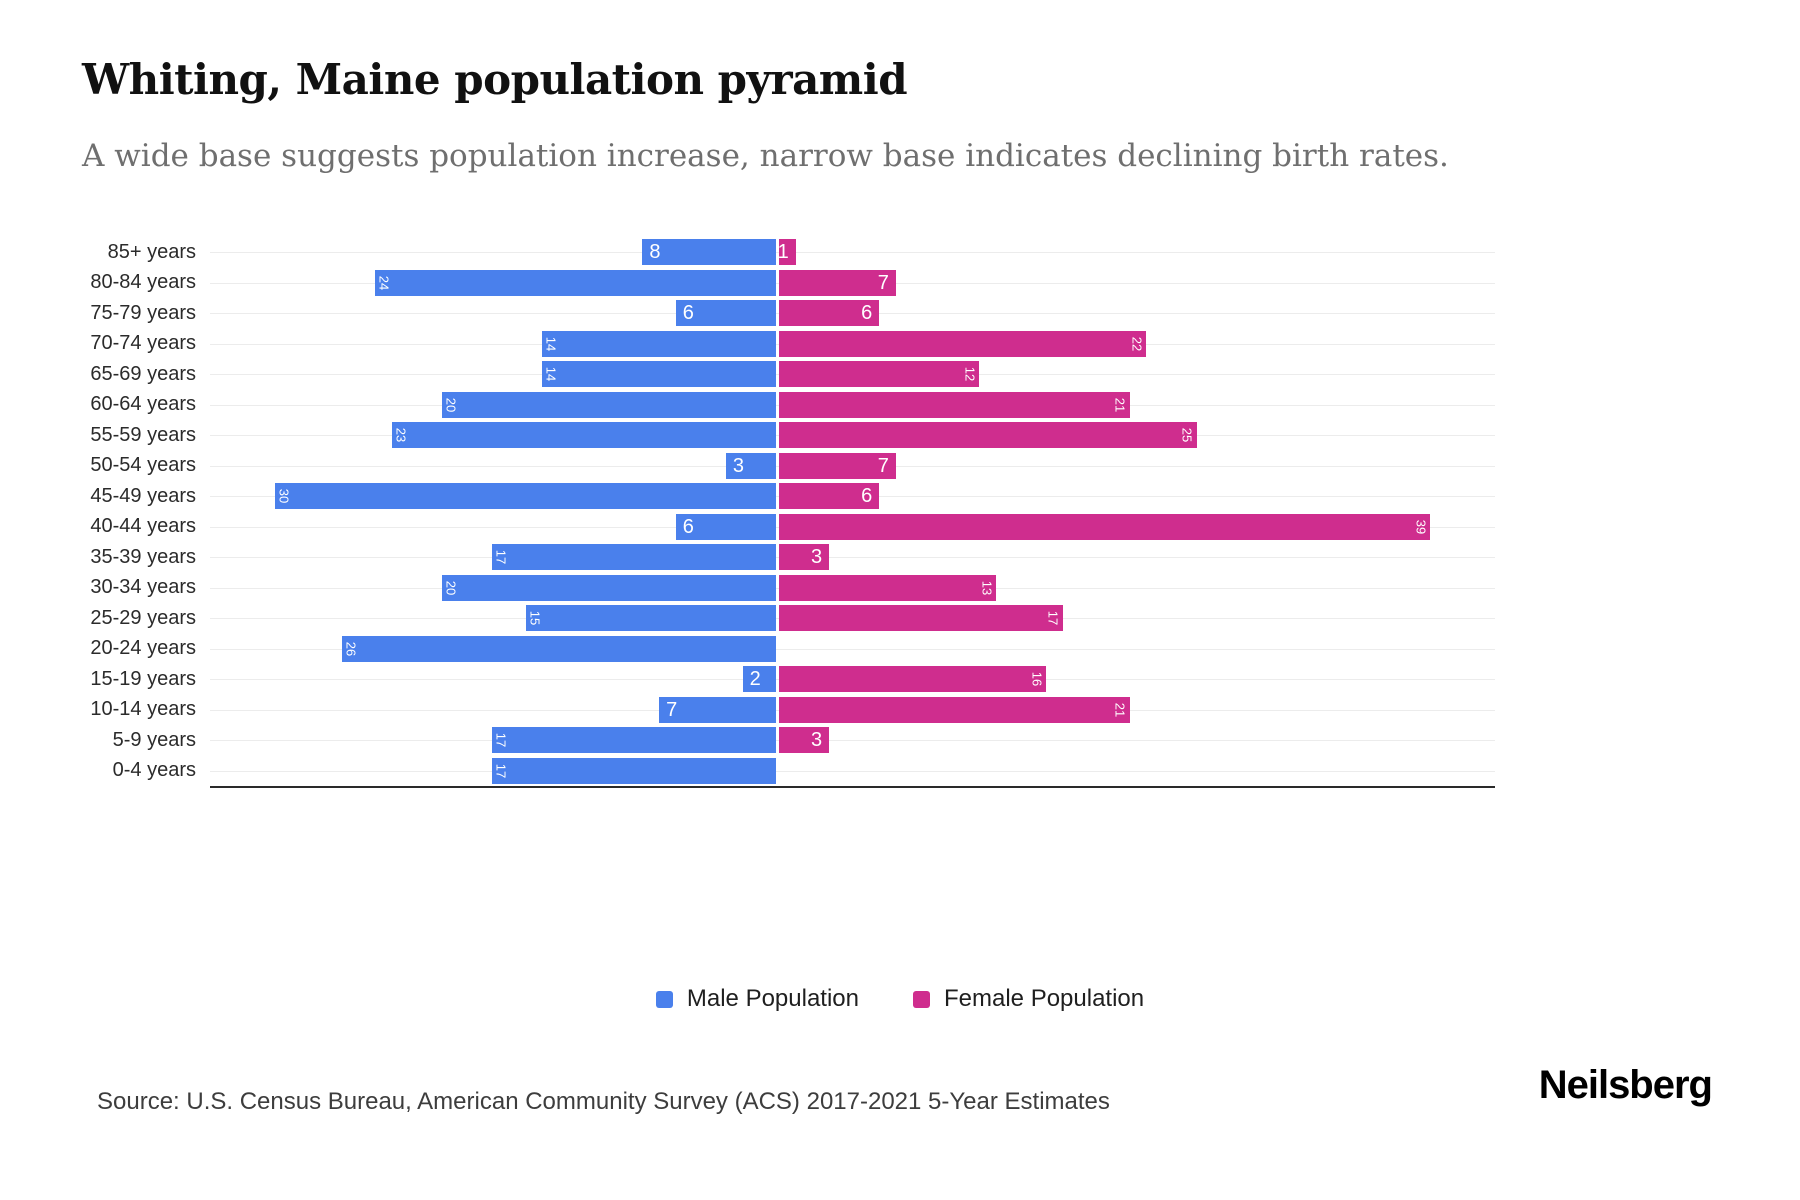  I want to click on male-bar-value: 8, so click(655, 252).